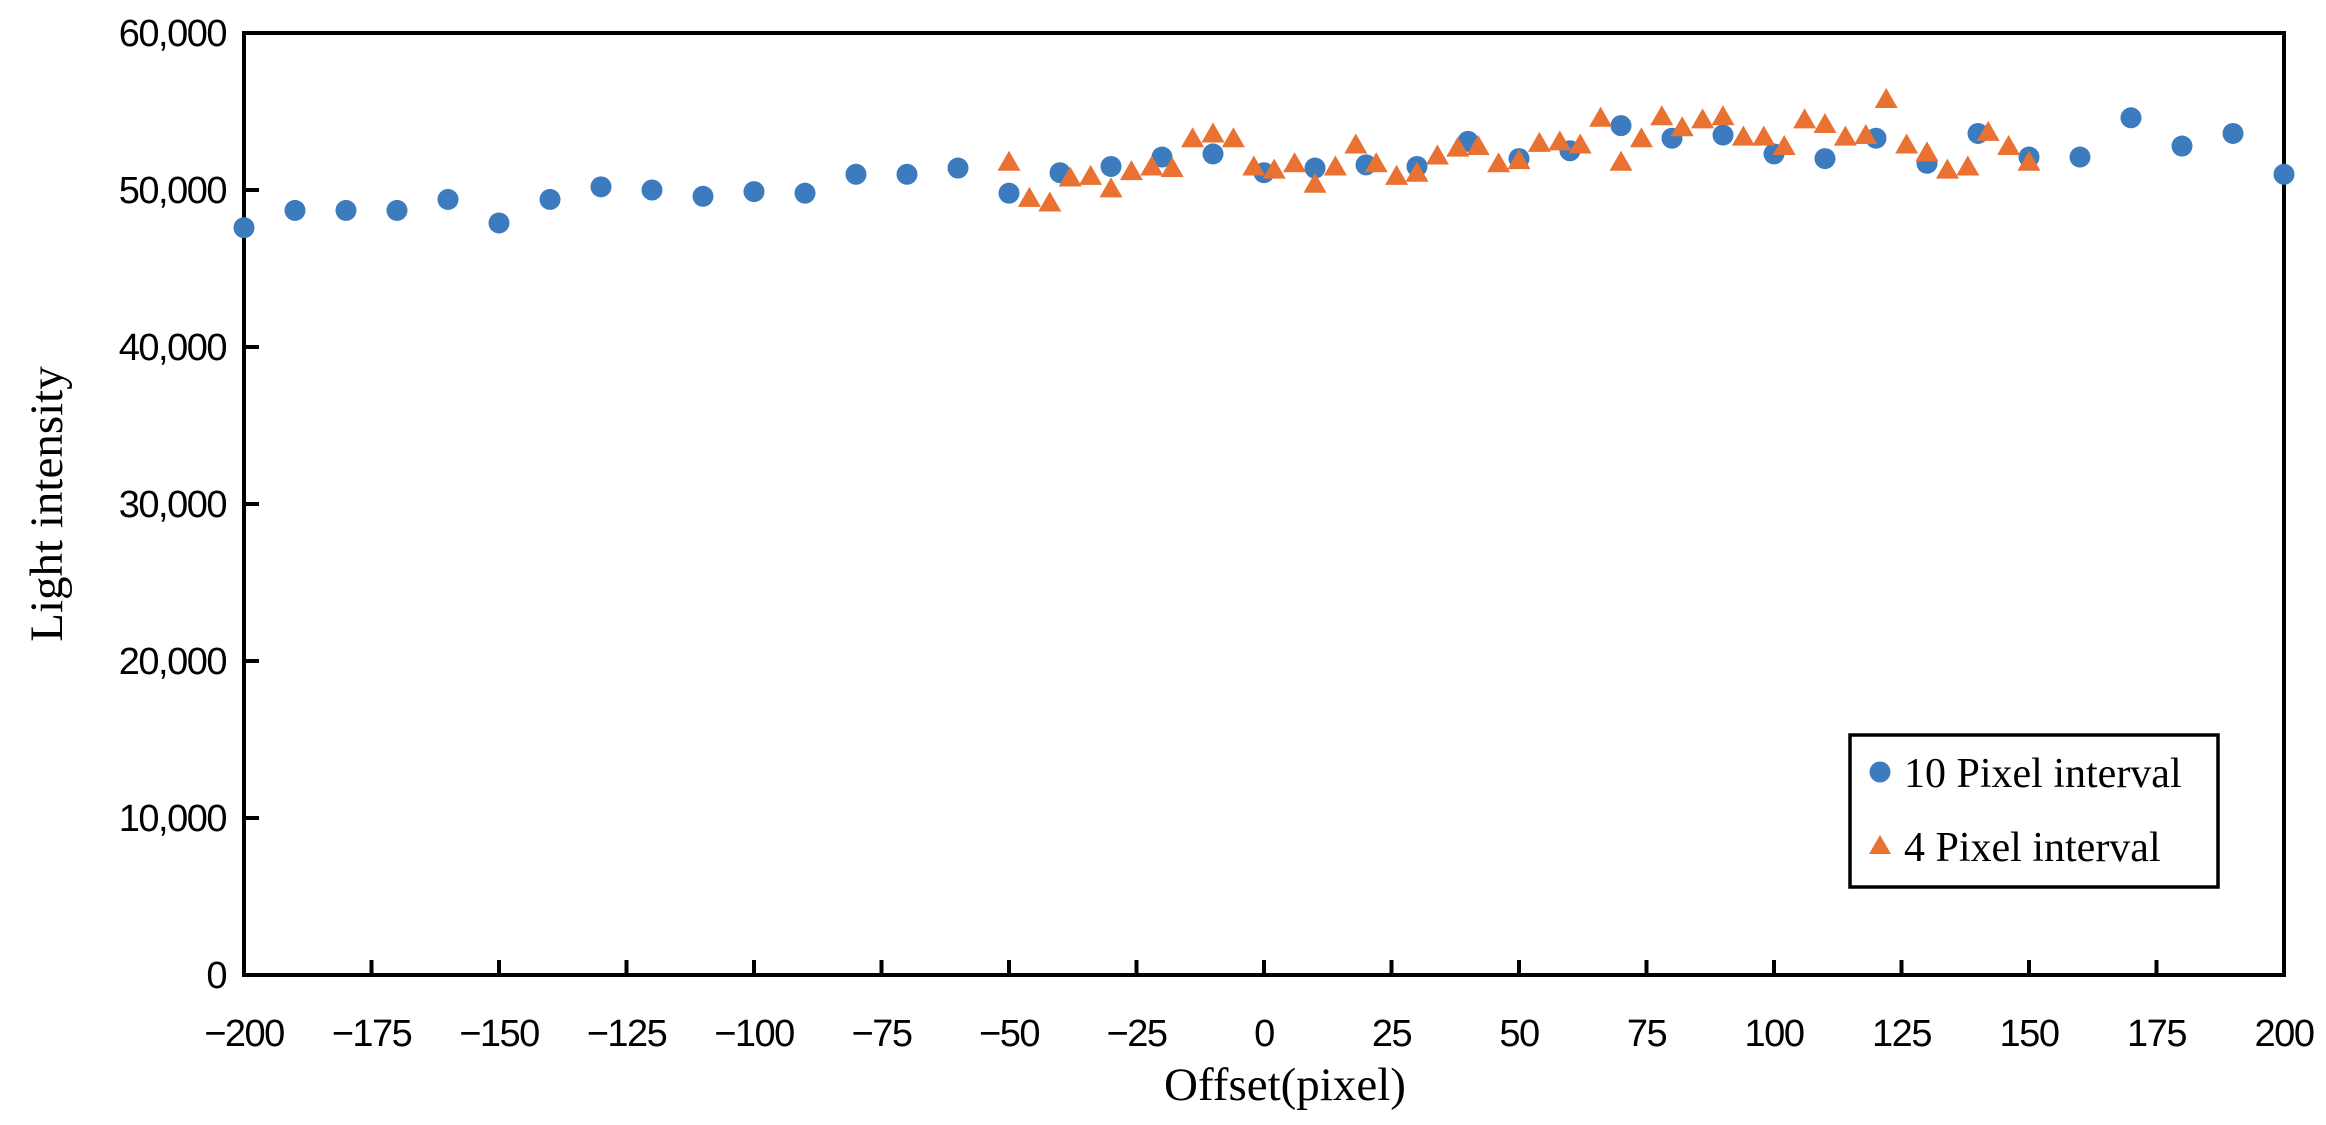 The width and height of the screenshot is (2326, 1125). I want to click on legend-marker-triangle, so click(1880, 844).